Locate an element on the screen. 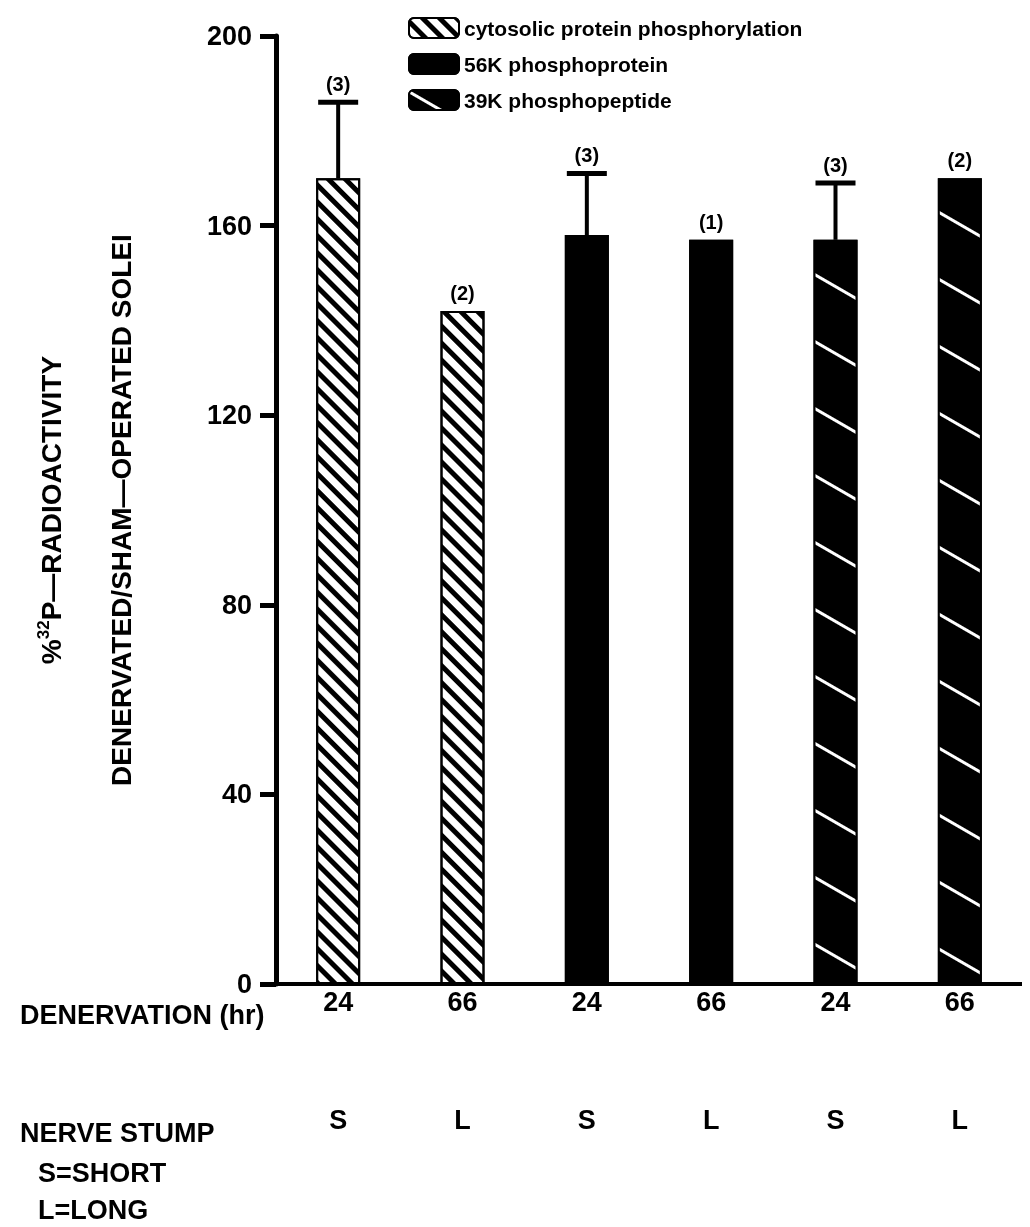 The width and height of the screenshot is (1030, 1227). x-axis-title: DENERVATION (hr) is located at coordinates (142, 1014).